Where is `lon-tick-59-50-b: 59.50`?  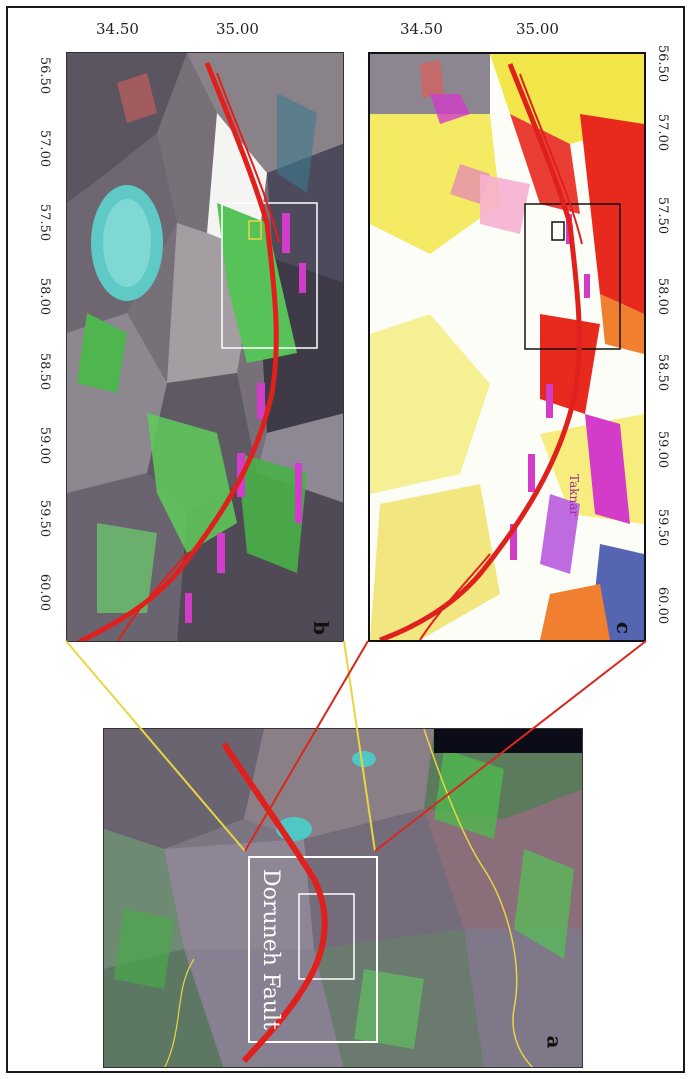 lon-tick-59-50-b: 59.50 is located at coordinates (45, 518).